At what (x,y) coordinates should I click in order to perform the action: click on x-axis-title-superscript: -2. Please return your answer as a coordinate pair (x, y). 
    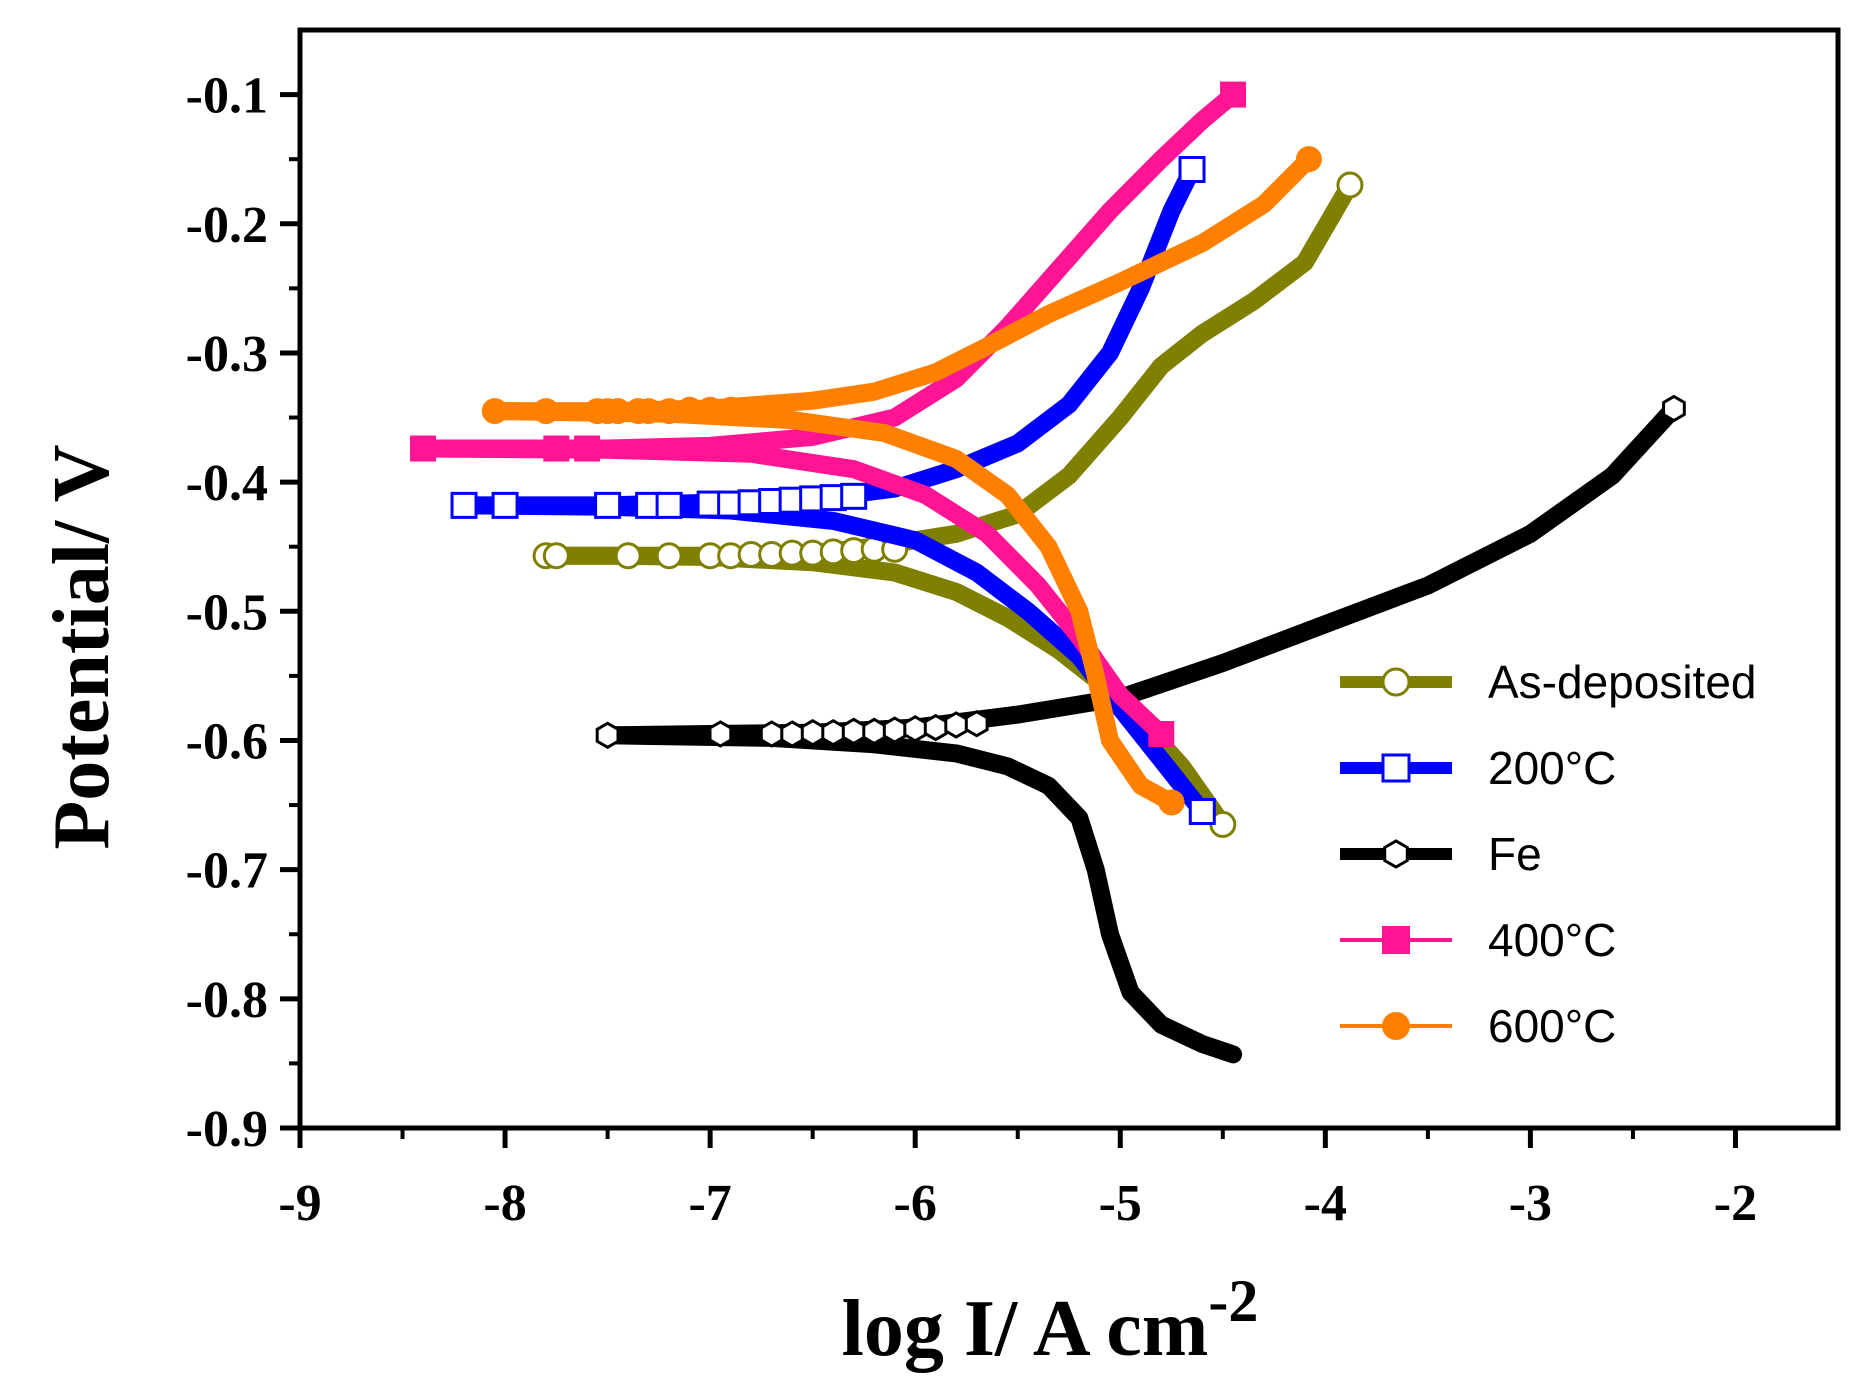
    Looking at the image, I should click on (1233, 1301).